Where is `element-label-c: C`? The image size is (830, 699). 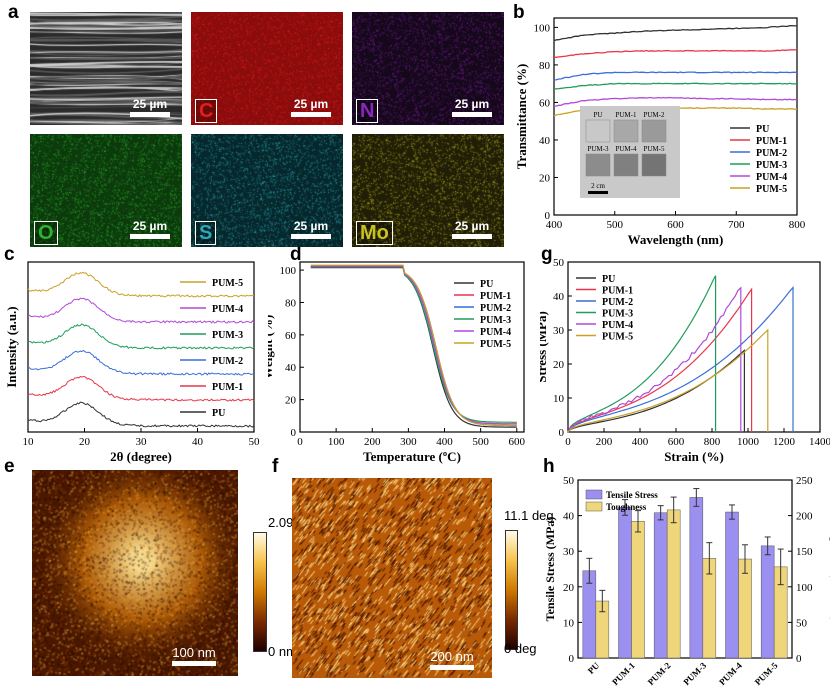 element-label-c: C is located at coordinates (206, 111).